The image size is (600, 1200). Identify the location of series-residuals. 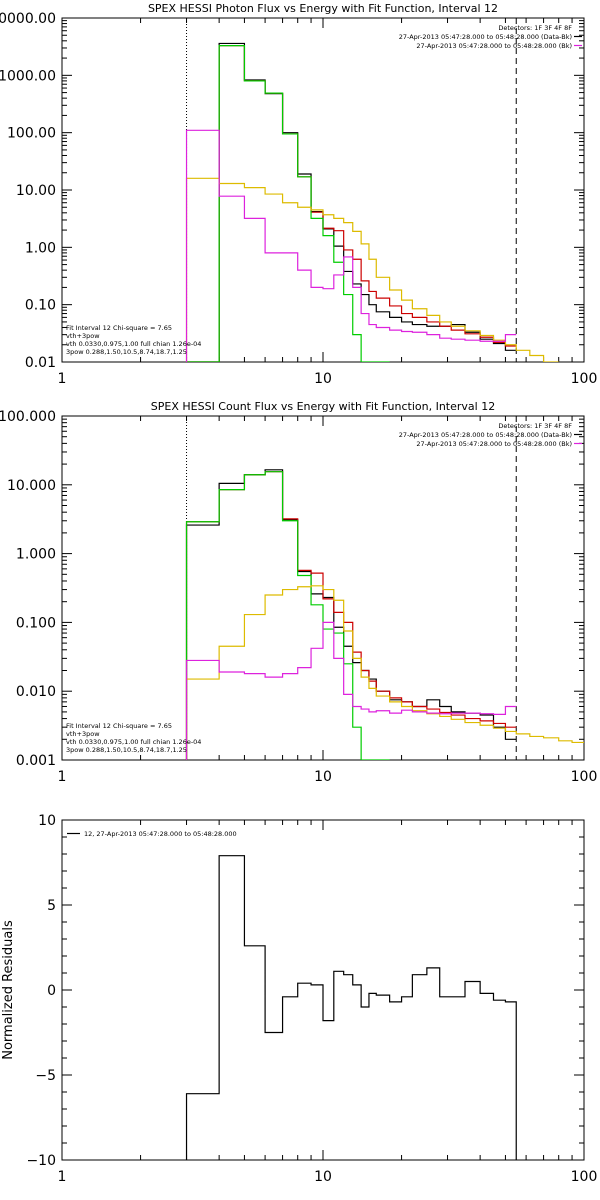
(351, 1007).